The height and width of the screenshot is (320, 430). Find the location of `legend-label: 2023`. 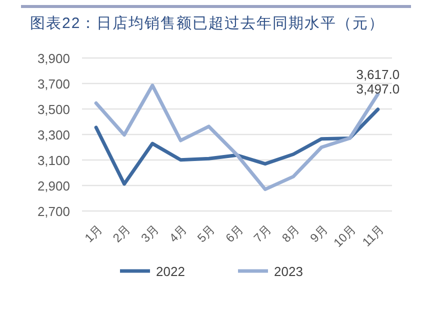

legend-label: 2023 is located at coordinates (288, 271).